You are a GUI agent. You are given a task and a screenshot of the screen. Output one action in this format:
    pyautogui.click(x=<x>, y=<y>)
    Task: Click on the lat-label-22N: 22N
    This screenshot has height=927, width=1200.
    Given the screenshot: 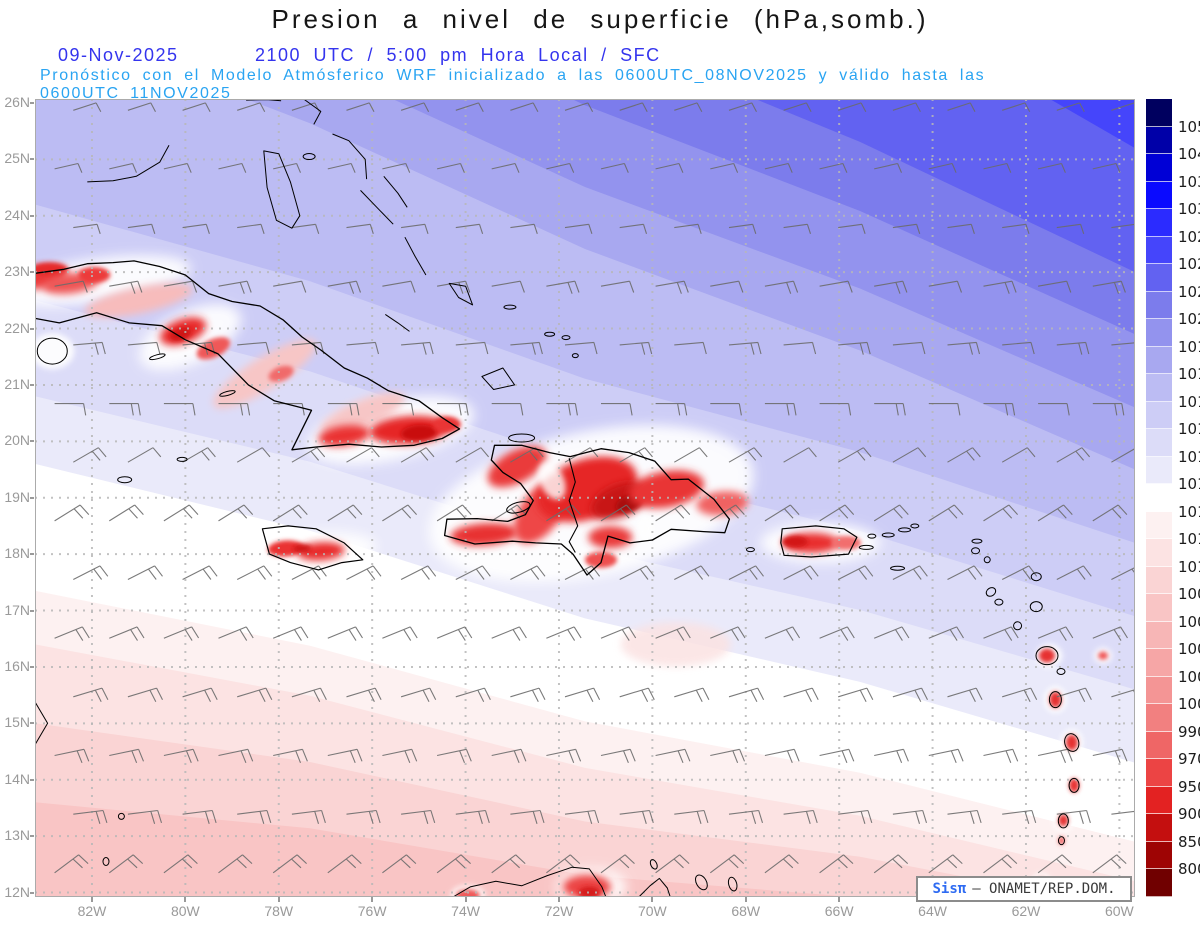 What is the action you would take?
    pyautogui.click(x=17, y=327)
    